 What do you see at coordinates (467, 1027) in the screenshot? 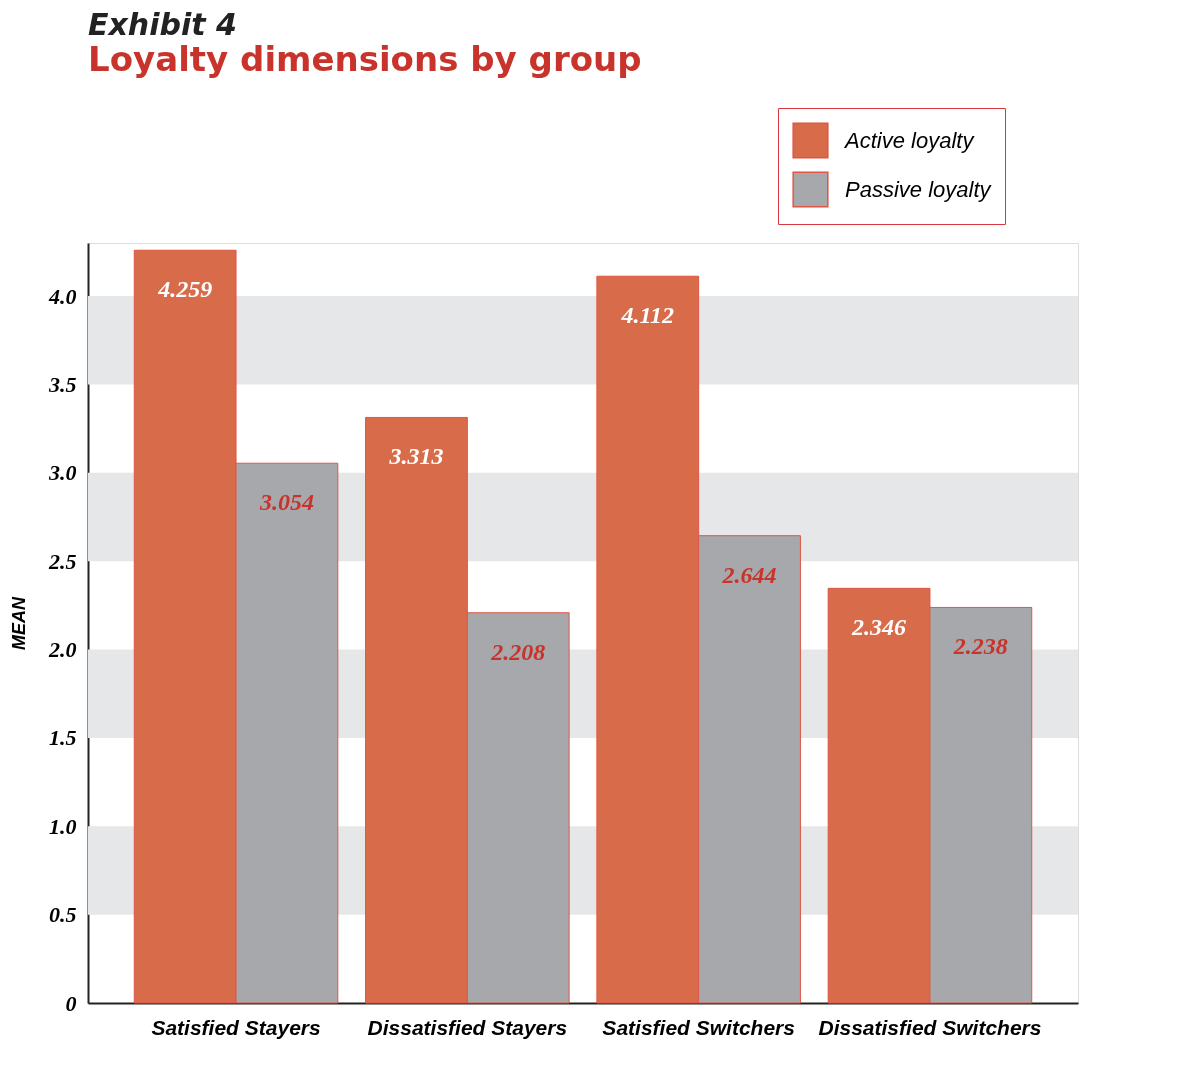
I see `x-tick-label: Dissatisfied Stayers` at bounding box center [467, 1027].